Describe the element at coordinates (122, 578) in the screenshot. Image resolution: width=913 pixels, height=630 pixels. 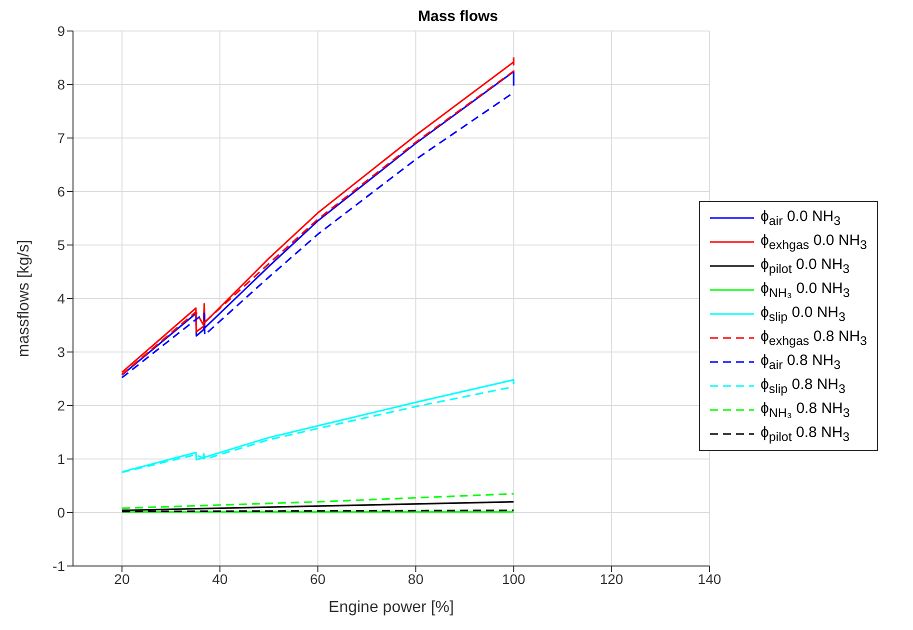
I see `x-tick-label: 20` at that location.